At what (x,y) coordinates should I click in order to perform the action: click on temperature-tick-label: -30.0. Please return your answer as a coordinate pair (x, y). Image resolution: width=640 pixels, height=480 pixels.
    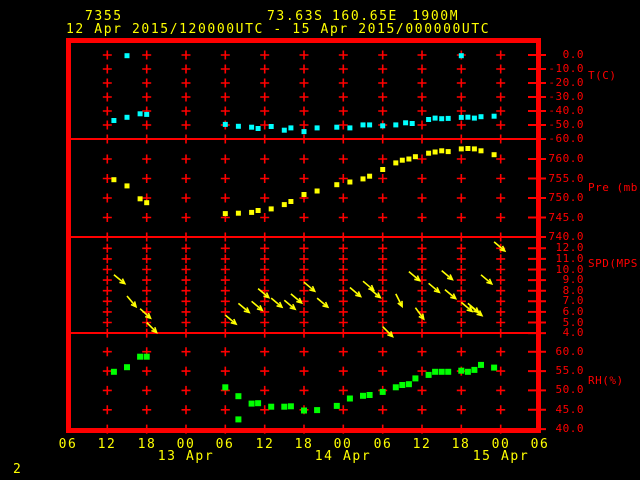
    Looking at the image, I should click on (566, 96).